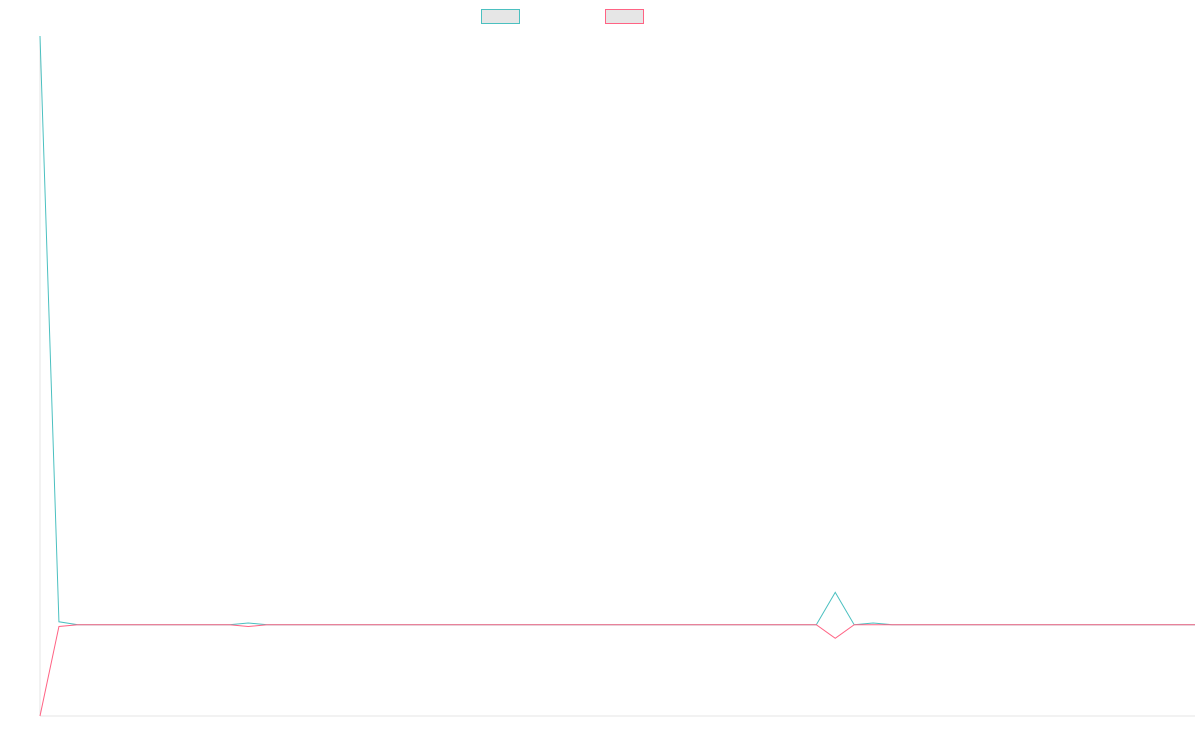  What do you see at coordinates (600, 18) in the screenshot?
I see `legend` at bounding box center [600, 18].